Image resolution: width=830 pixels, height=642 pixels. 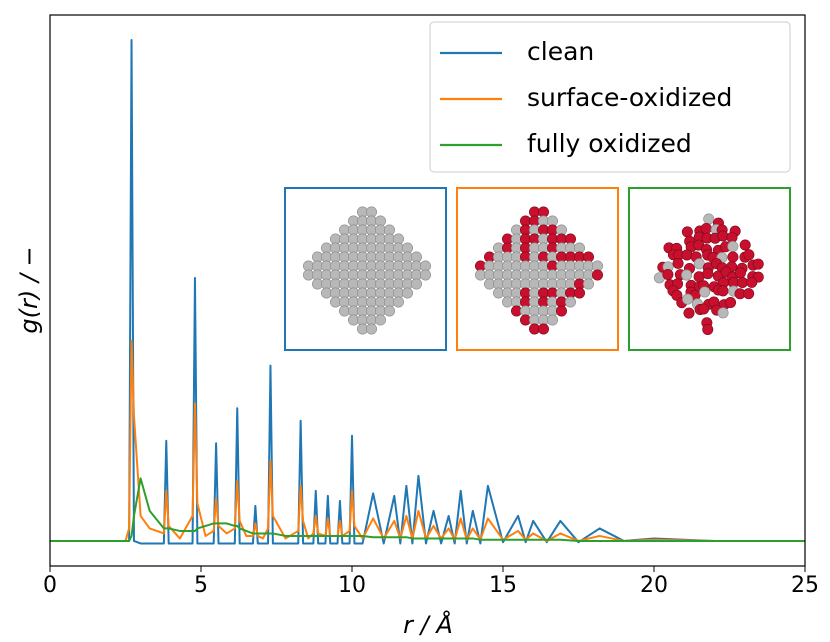 What do you see at coordinates (560, 51) in the screenshot?
I see `legend-label: clean` at bounding box center [560, 51].